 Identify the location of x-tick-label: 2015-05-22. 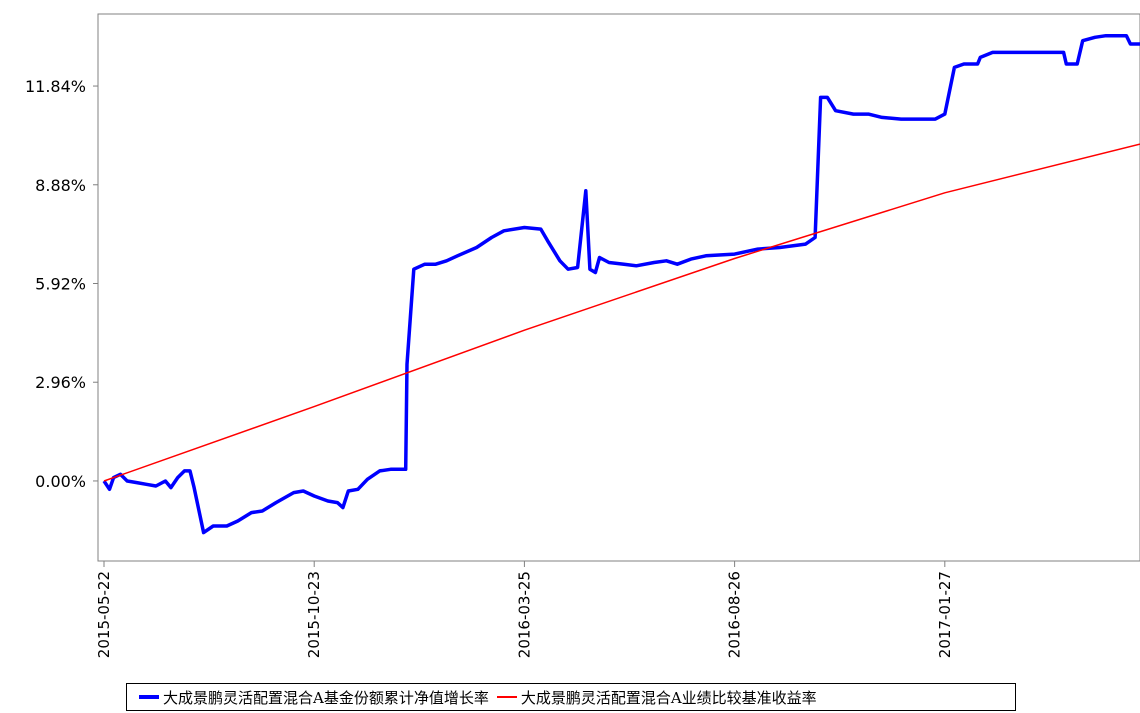
(104, 614).